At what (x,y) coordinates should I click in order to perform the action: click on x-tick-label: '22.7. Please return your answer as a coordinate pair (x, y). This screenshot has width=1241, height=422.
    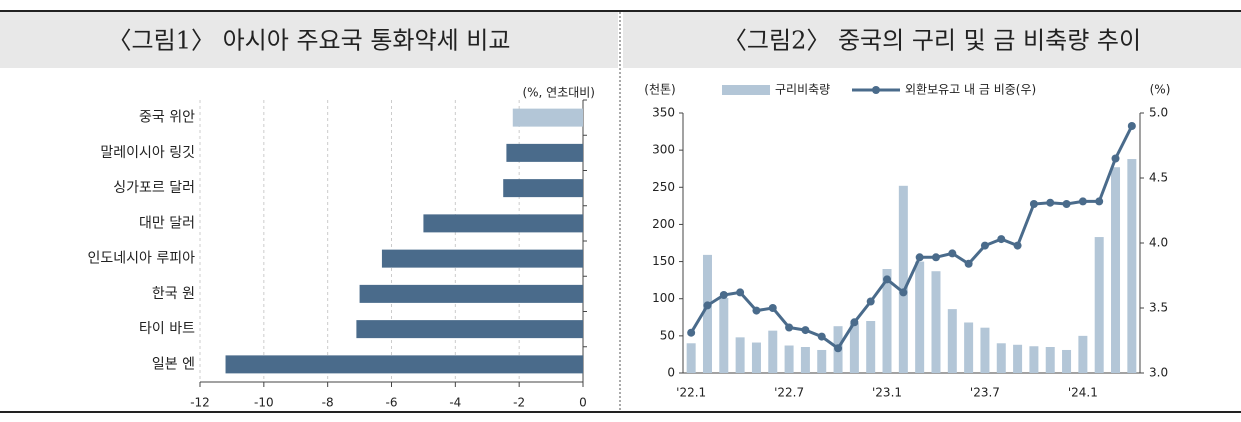
    Looking at the image, I should click on (789, 393).